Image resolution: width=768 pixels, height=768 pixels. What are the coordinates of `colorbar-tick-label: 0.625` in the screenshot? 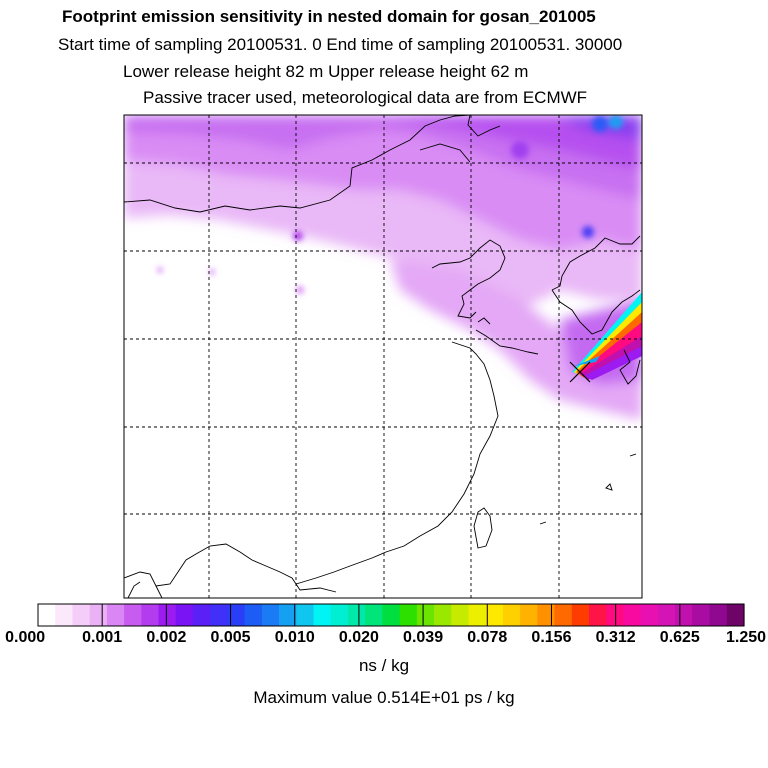 It's located at (679, 637).